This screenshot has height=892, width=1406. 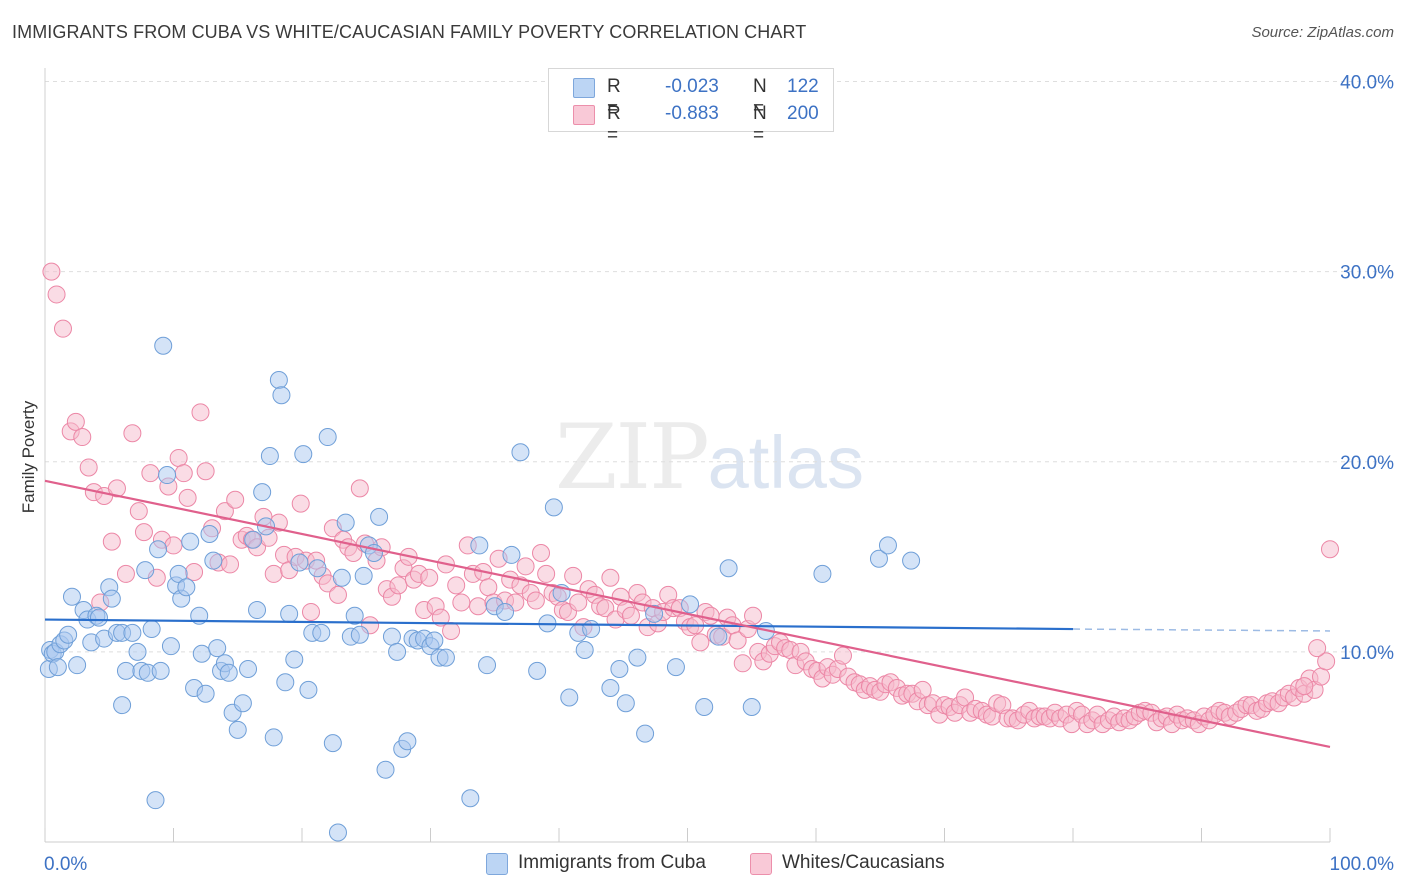 I want to click on y-tick-label: 40.0%, so click(x=1367, y=83).